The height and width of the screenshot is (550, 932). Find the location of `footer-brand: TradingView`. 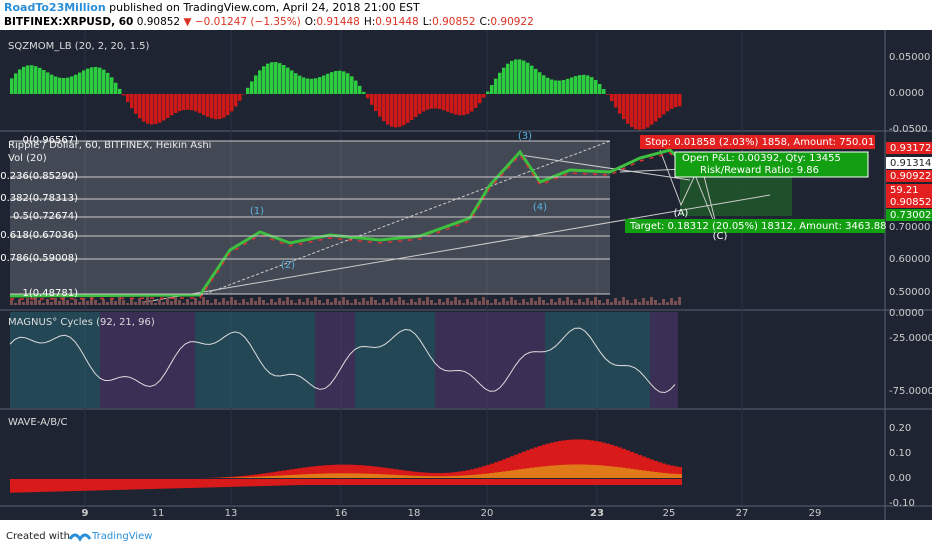

footer-brand: TradingView is located at coordinates (121, 536).